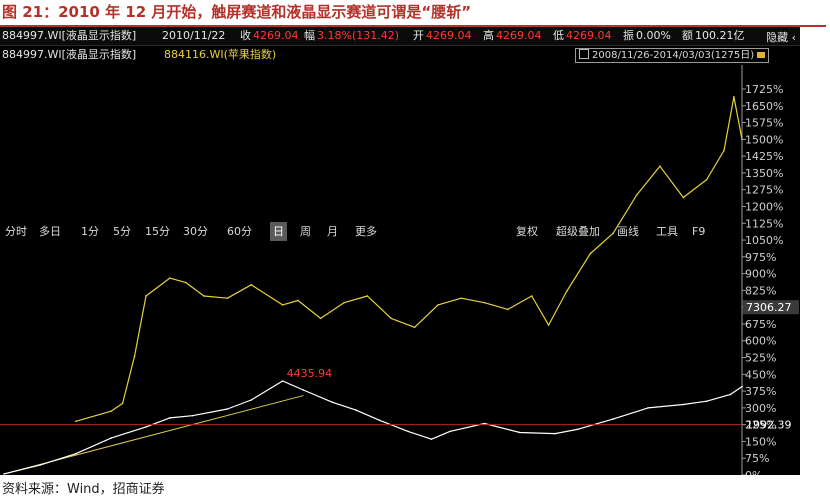 The image size is (830, 499). What do you see at coordinates (699, 231) in the screenshot?
I see `tool-button: F9` at bounding box center [699, 231].